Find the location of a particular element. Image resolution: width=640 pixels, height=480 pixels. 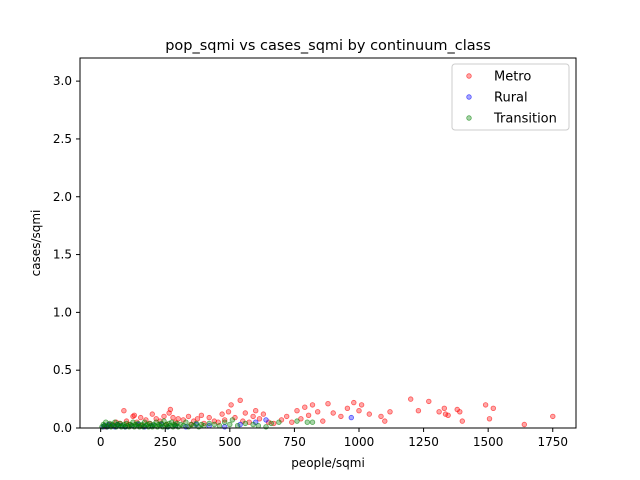

legend-box is located at coordinates (510, 97).